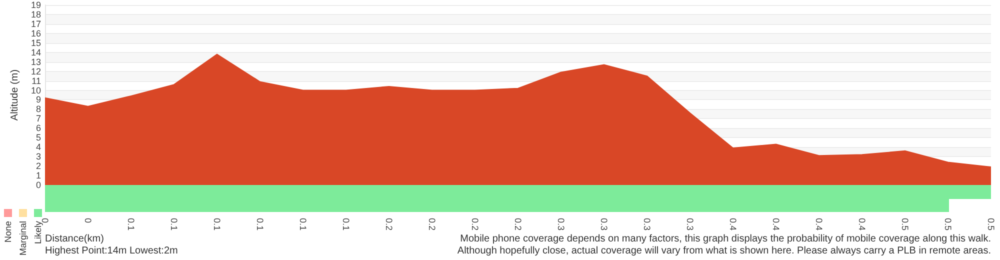 Image resolution: width=1000 pixels, height=260 pixels. What do you see at coordinates (35, 52) in the screenshot?
I see `y-tick-label: 14` at bounding box center [35, 52].